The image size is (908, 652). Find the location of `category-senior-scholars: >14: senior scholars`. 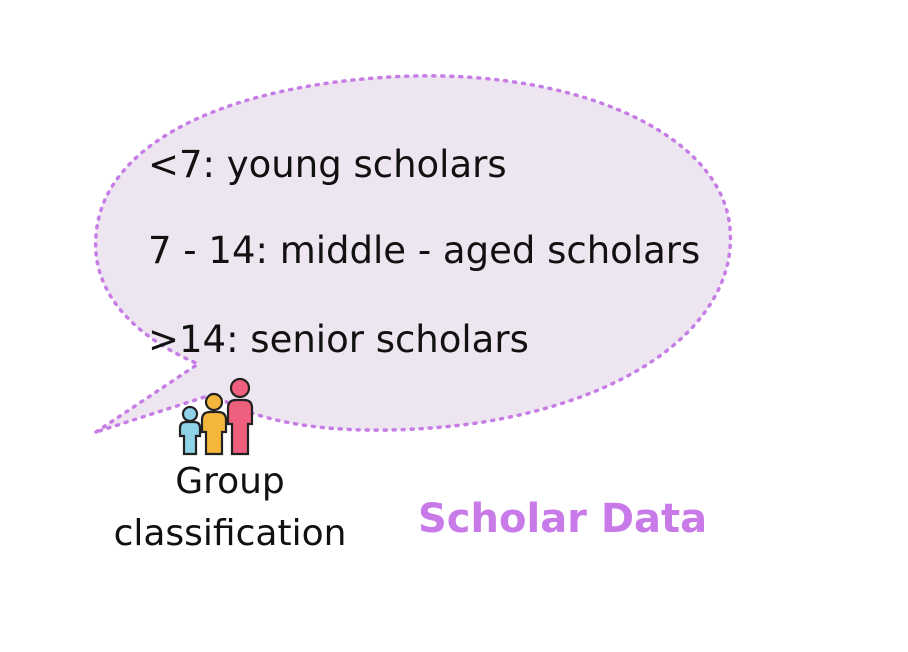

category-senior-scholars: >14: senior scholars is located at coordinates (338, 339).